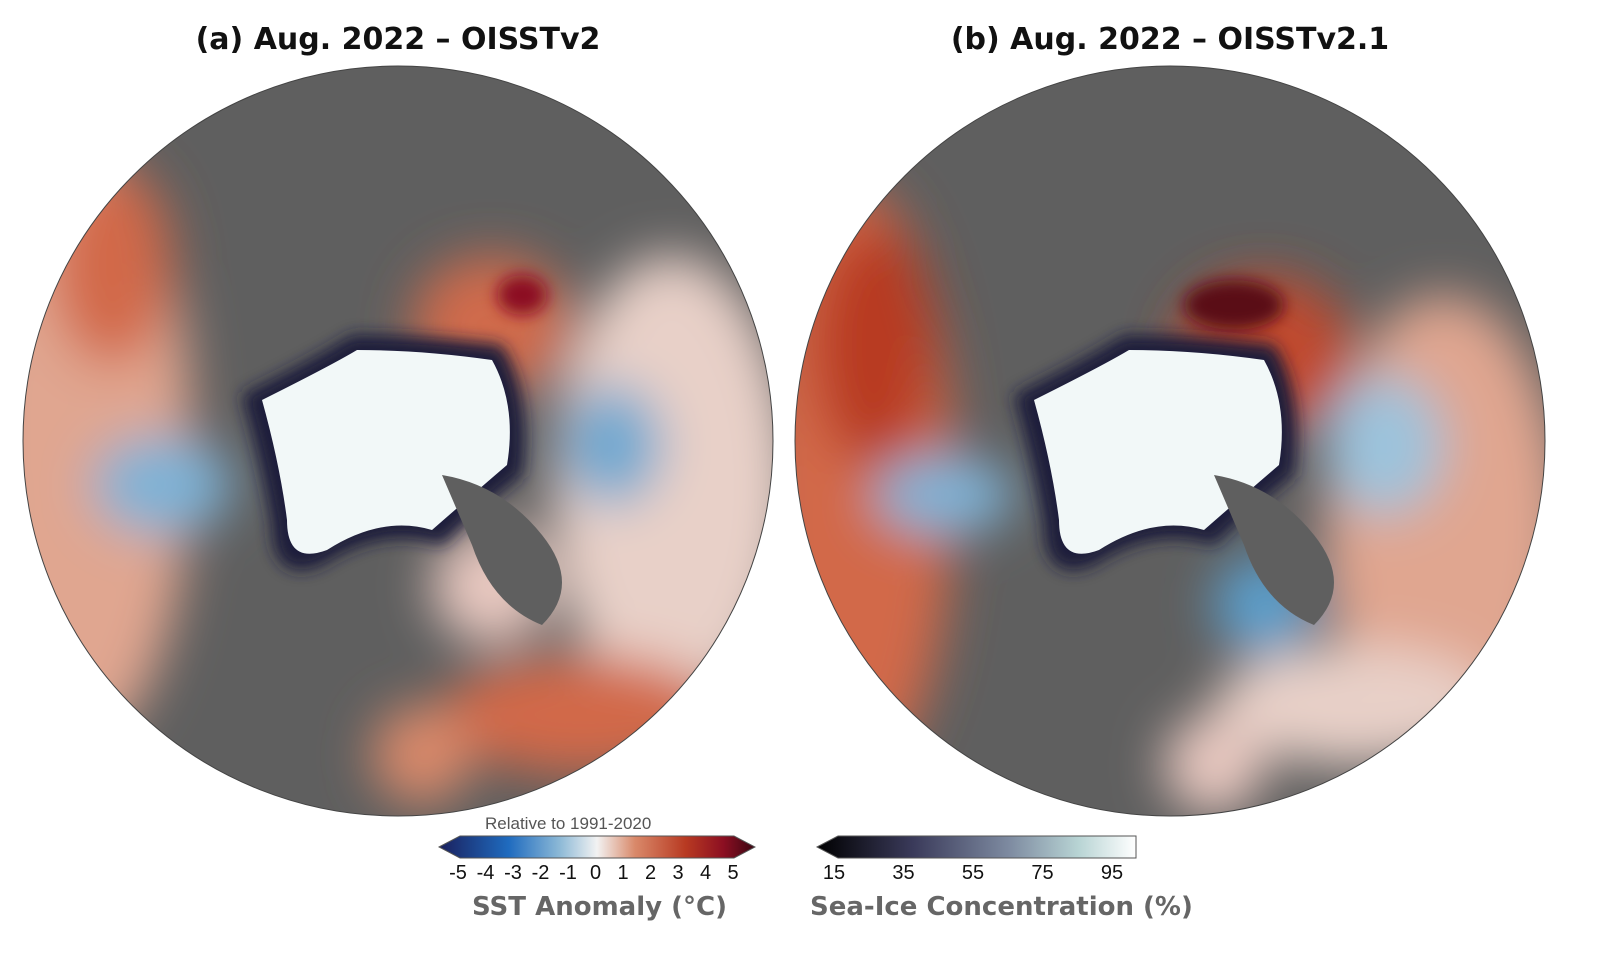 This screenshot has width=1600, height=961. I want to click on sst-colorbar-title: SST Anomaly (°C), so click(599, 907).